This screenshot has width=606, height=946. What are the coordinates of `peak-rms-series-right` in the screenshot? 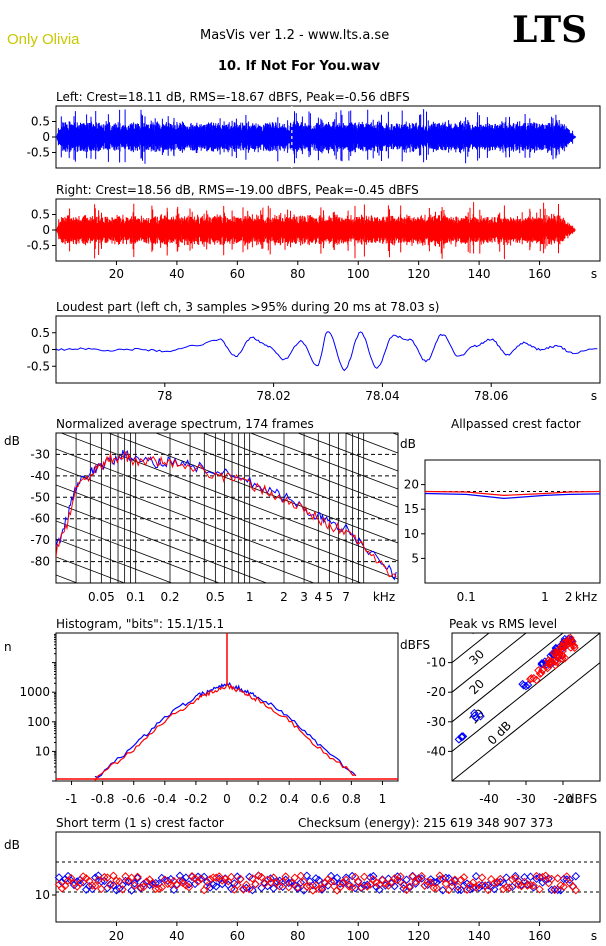 It's located at (552, 659).